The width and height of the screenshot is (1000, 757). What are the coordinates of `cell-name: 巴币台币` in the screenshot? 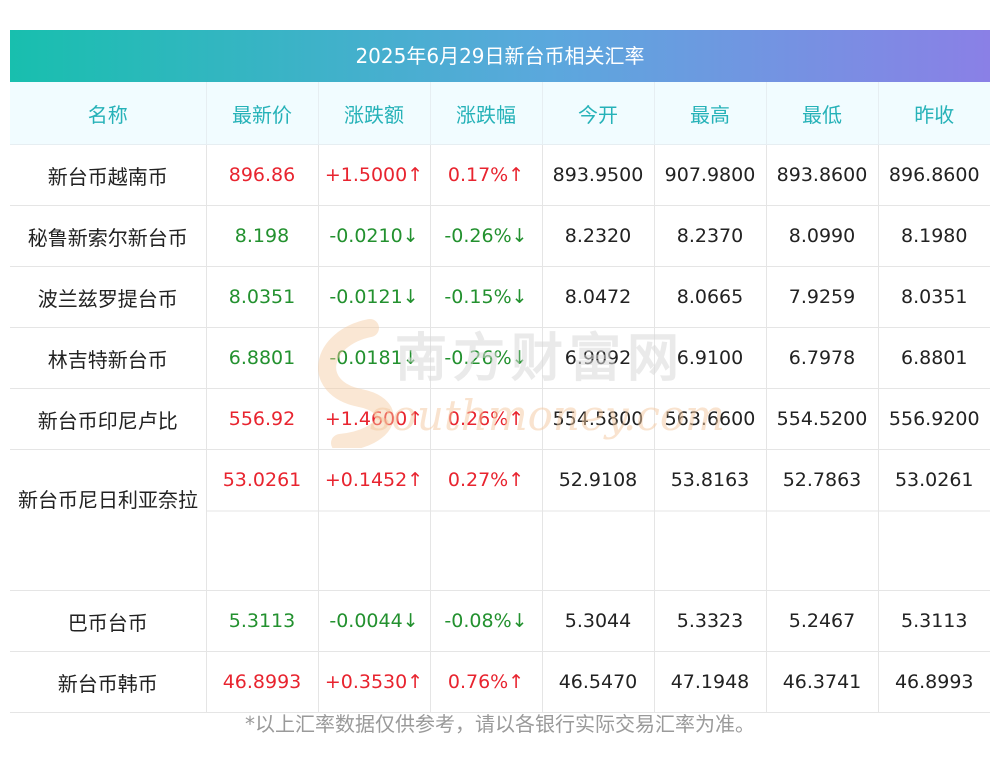 It's located at (108, 621).